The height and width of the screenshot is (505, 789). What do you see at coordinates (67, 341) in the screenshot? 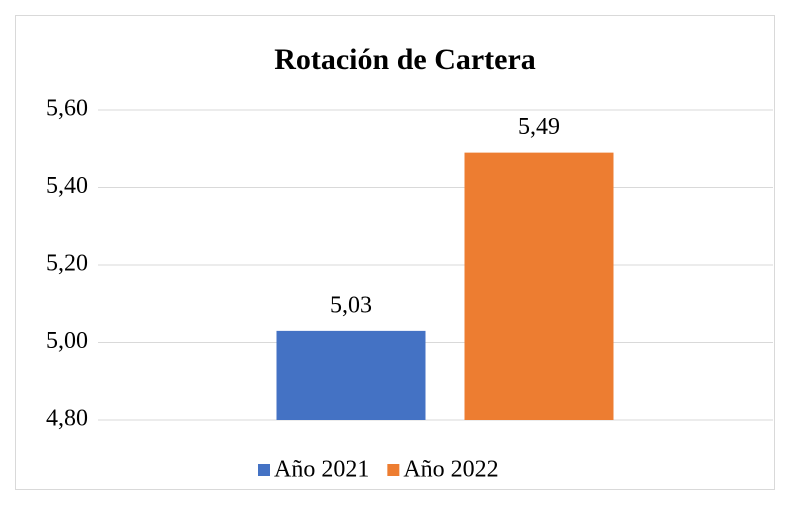
I see `y-tick-label: 5,00` at bounding box center [67, 341].